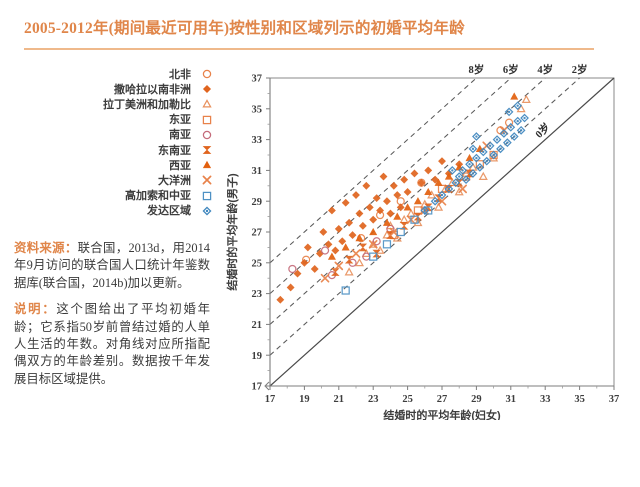  Describe the element at coordinates (373, 399) in the screenshot. I see `x-axis-tick-label: 23` at that location.